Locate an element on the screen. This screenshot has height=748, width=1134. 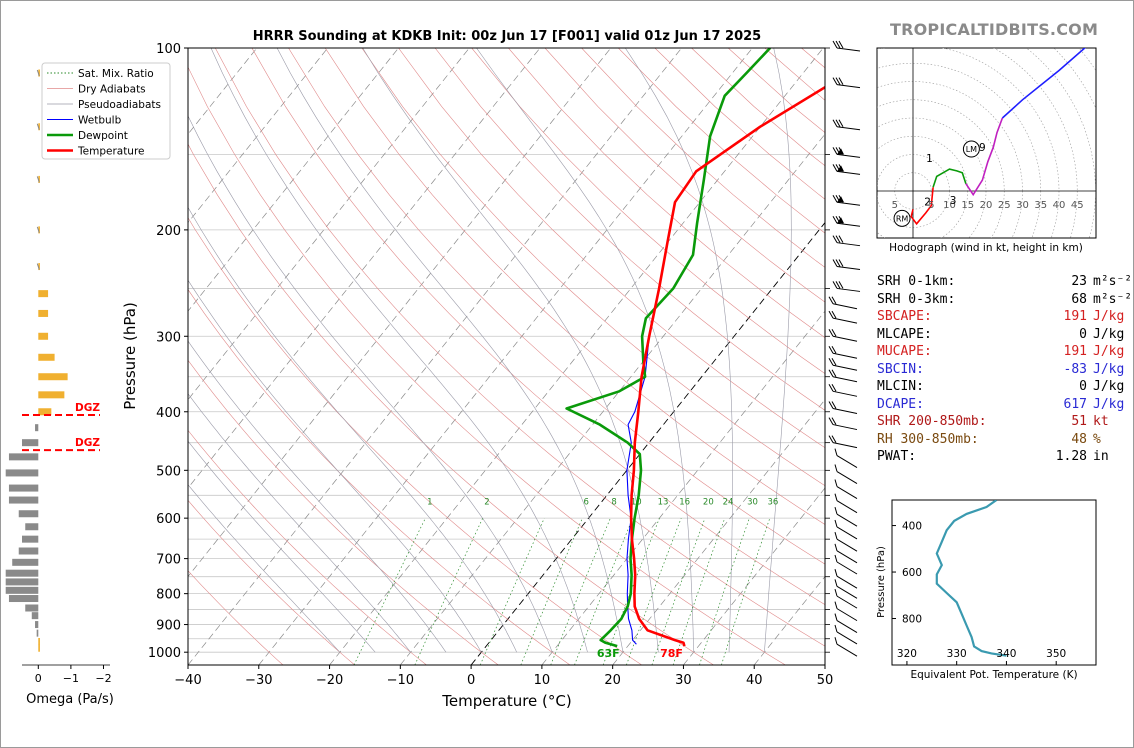
hodograph-frame is located at coordinates (986, 143).